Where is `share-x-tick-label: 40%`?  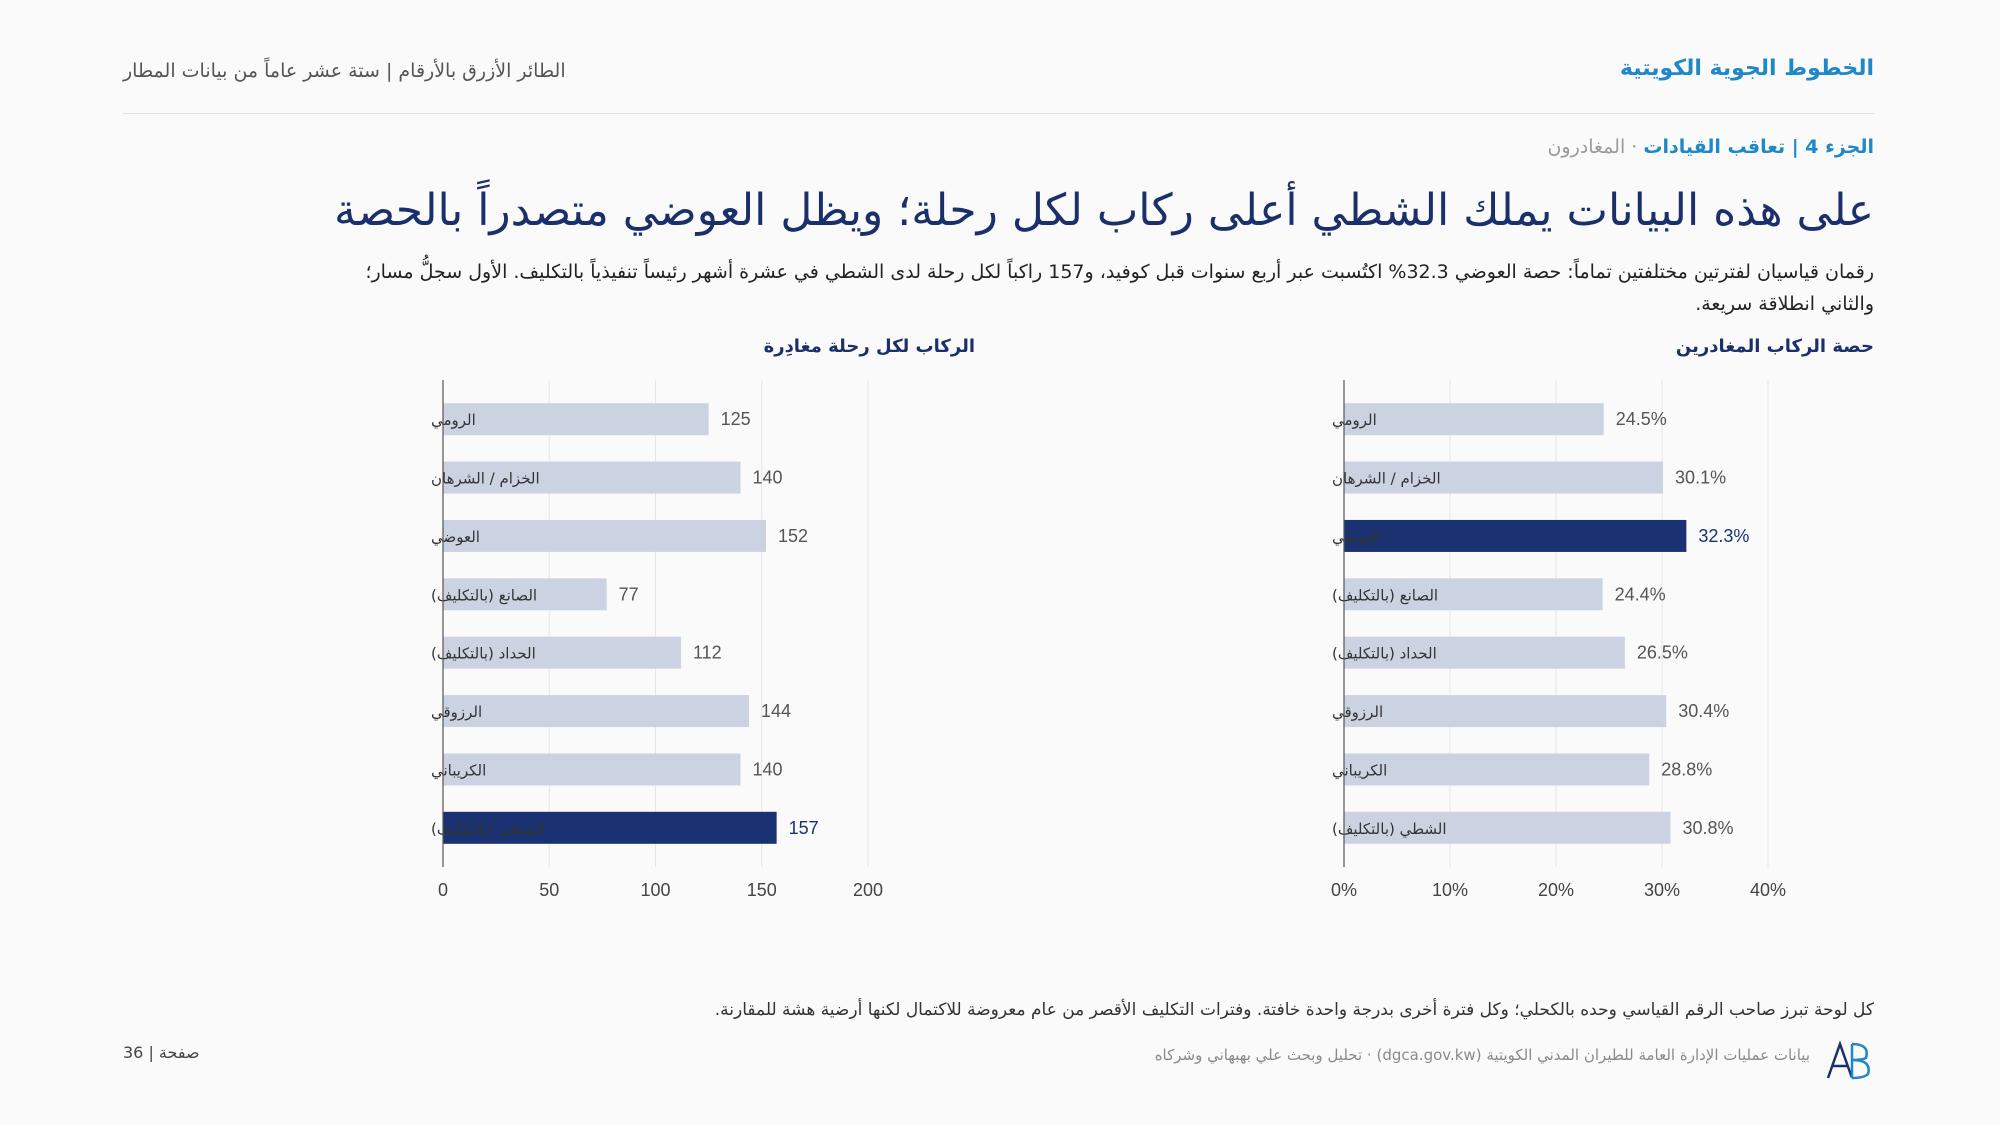
share-x-tick-label: 40% is located at coordinates (1768, 890).